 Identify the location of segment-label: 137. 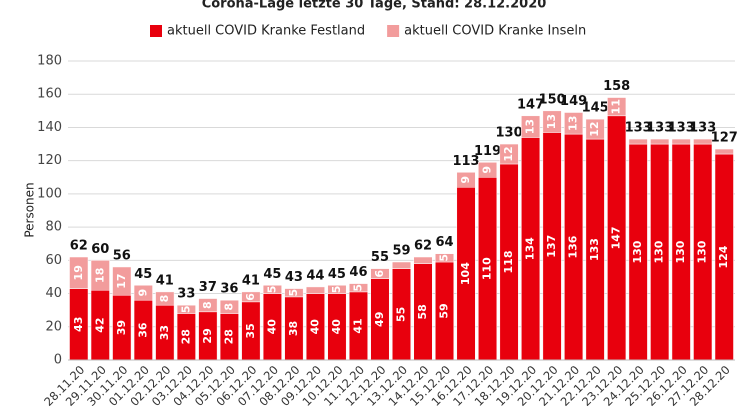
(551, 246).